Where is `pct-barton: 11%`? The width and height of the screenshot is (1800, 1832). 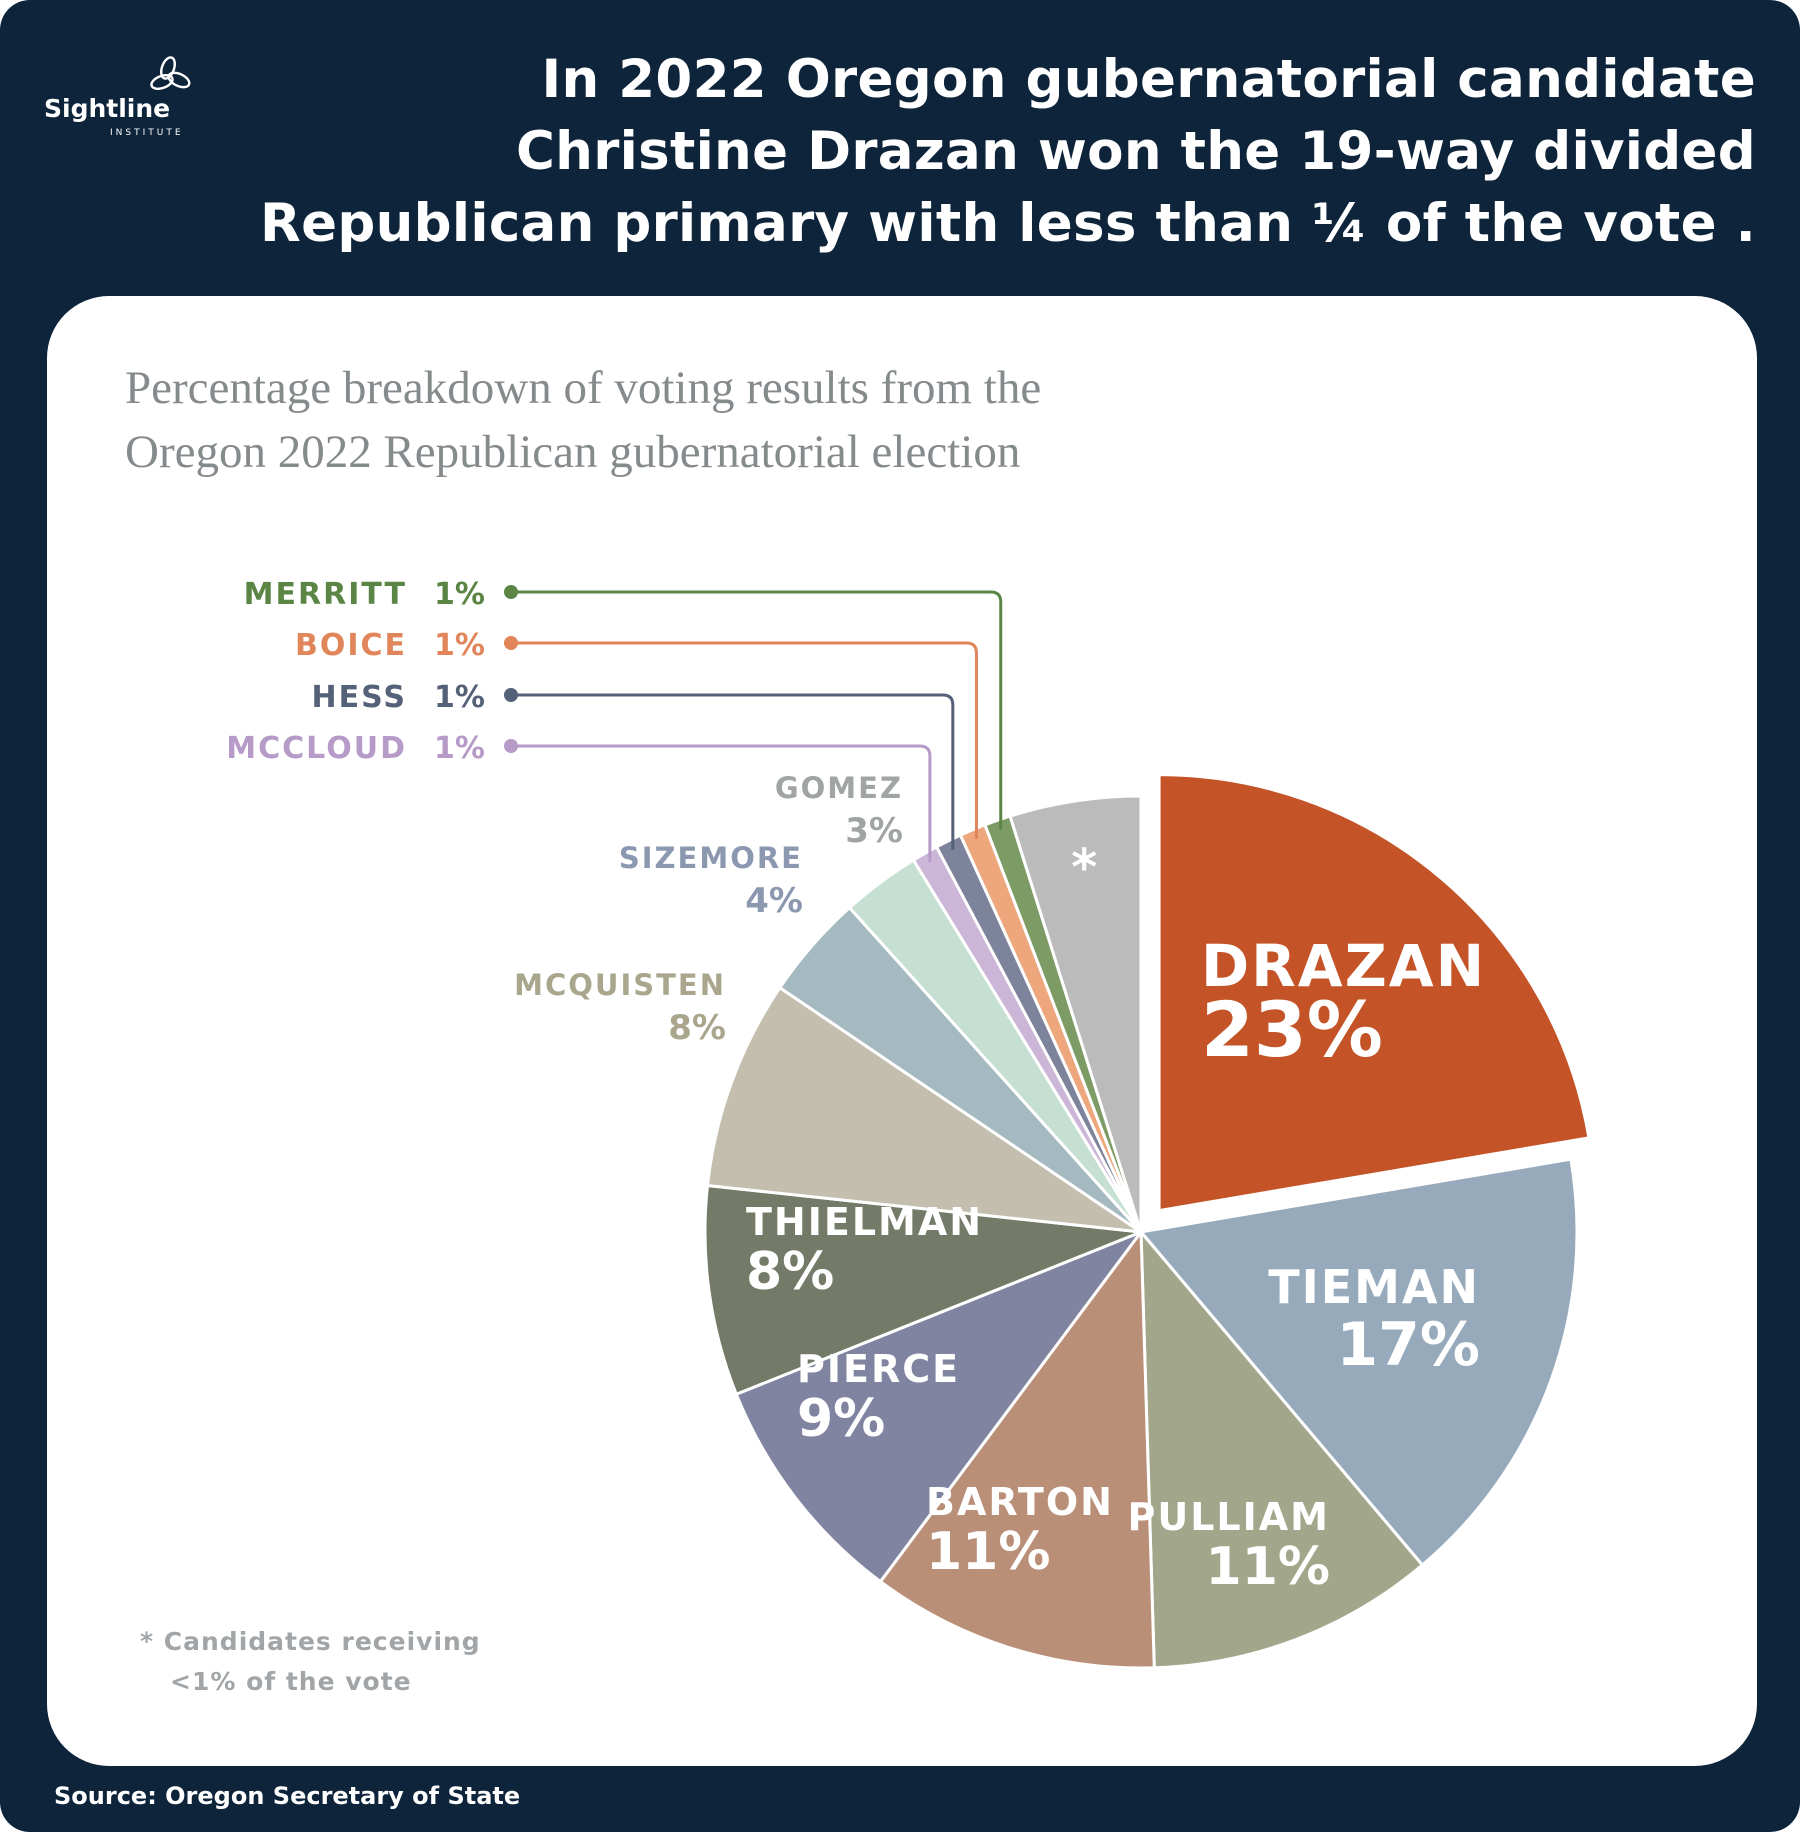
pct-barton: 11% is located at coordinates (988, 1552).